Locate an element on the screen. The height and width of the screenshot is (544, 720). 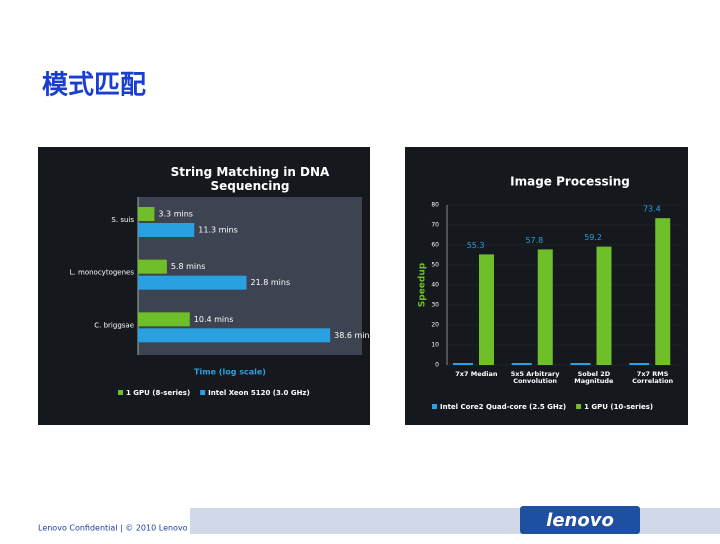
y-tick-label: 60 is located at coordinates (435, 245).